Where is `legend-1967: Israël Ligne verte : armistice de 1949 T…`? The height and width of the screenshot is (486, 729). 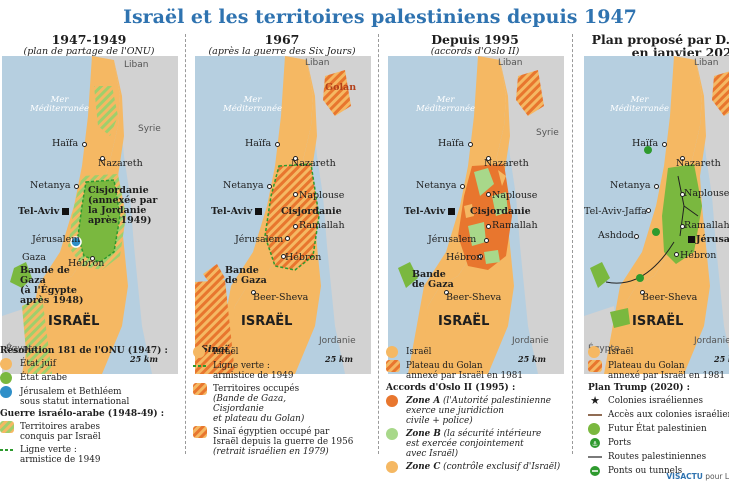
legend-1967: Israël Ligne verte : armistice de 1949 T… is located at coordinates (283, 400).